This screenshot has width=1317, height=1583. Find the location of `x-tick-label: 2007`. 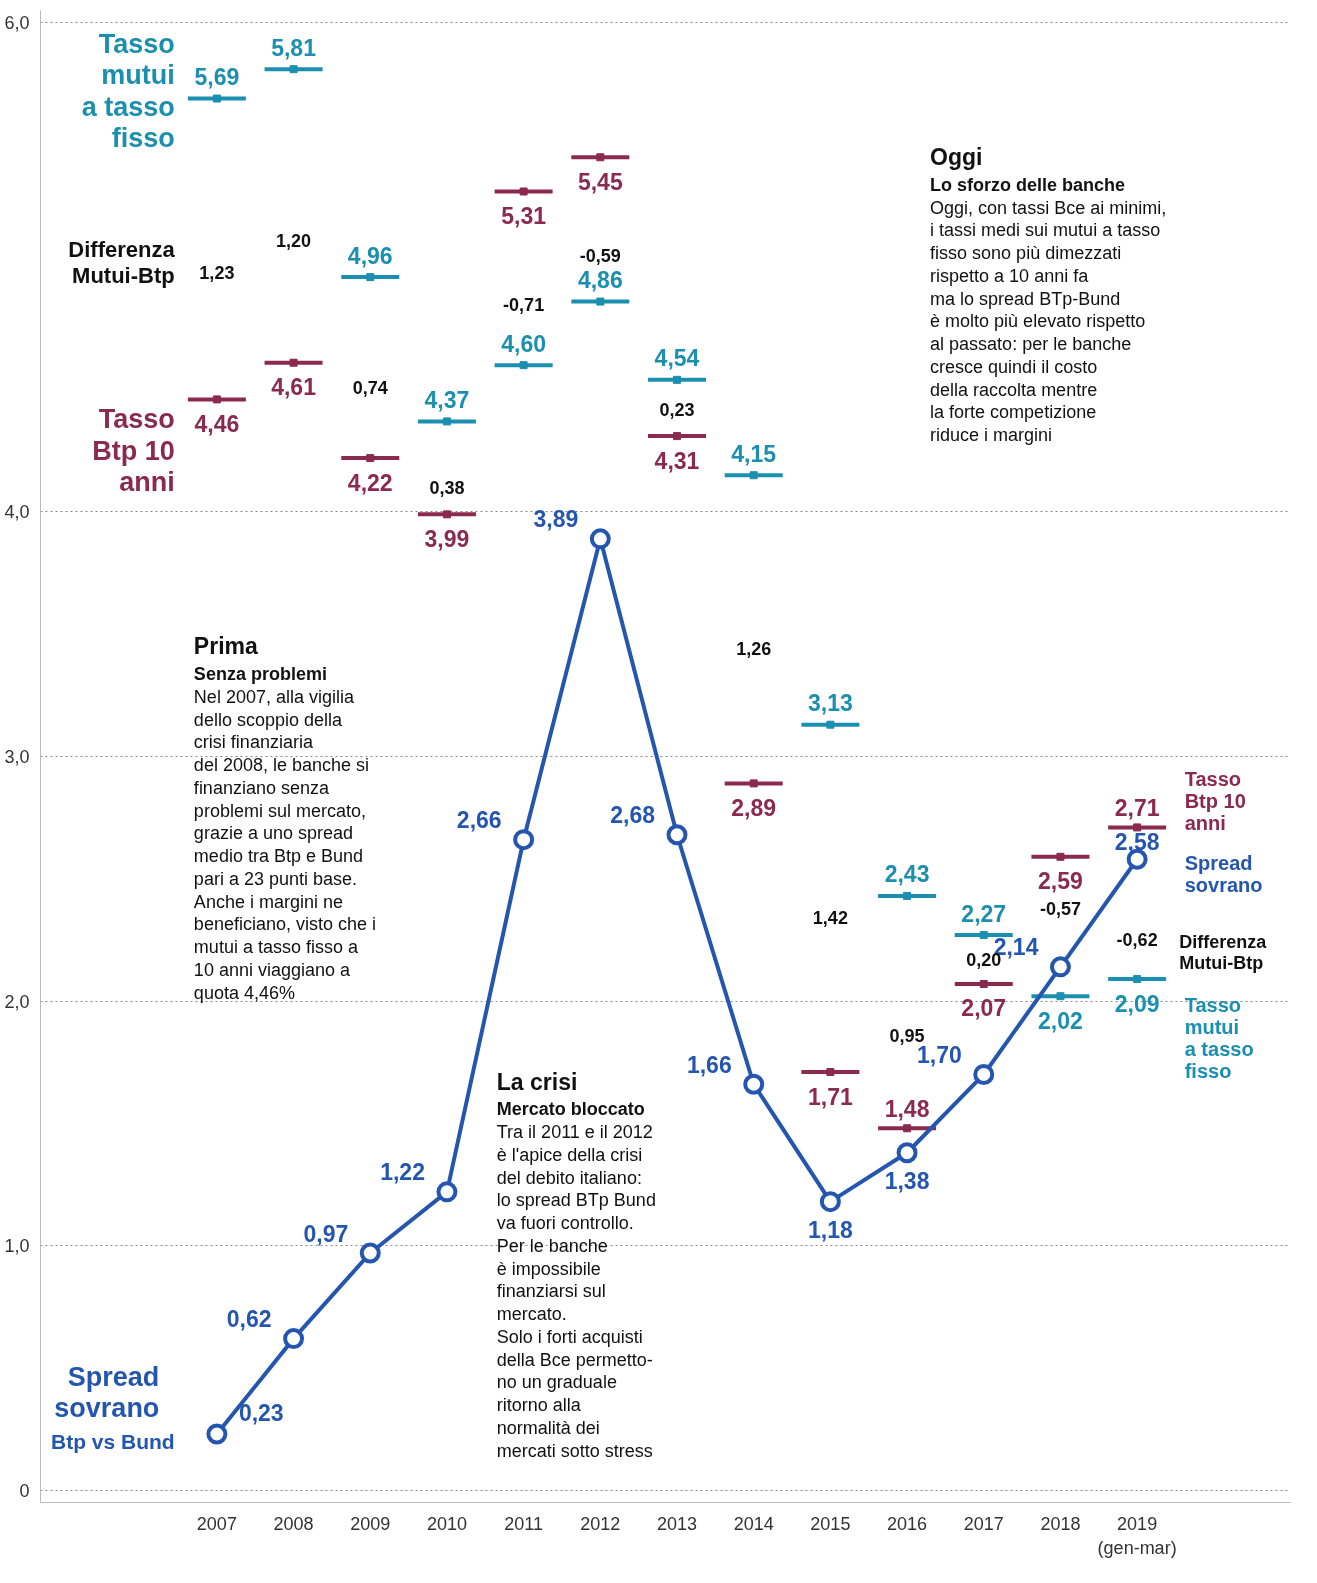

x-tick-label: 2007 is located at coordinates (216, 1523).